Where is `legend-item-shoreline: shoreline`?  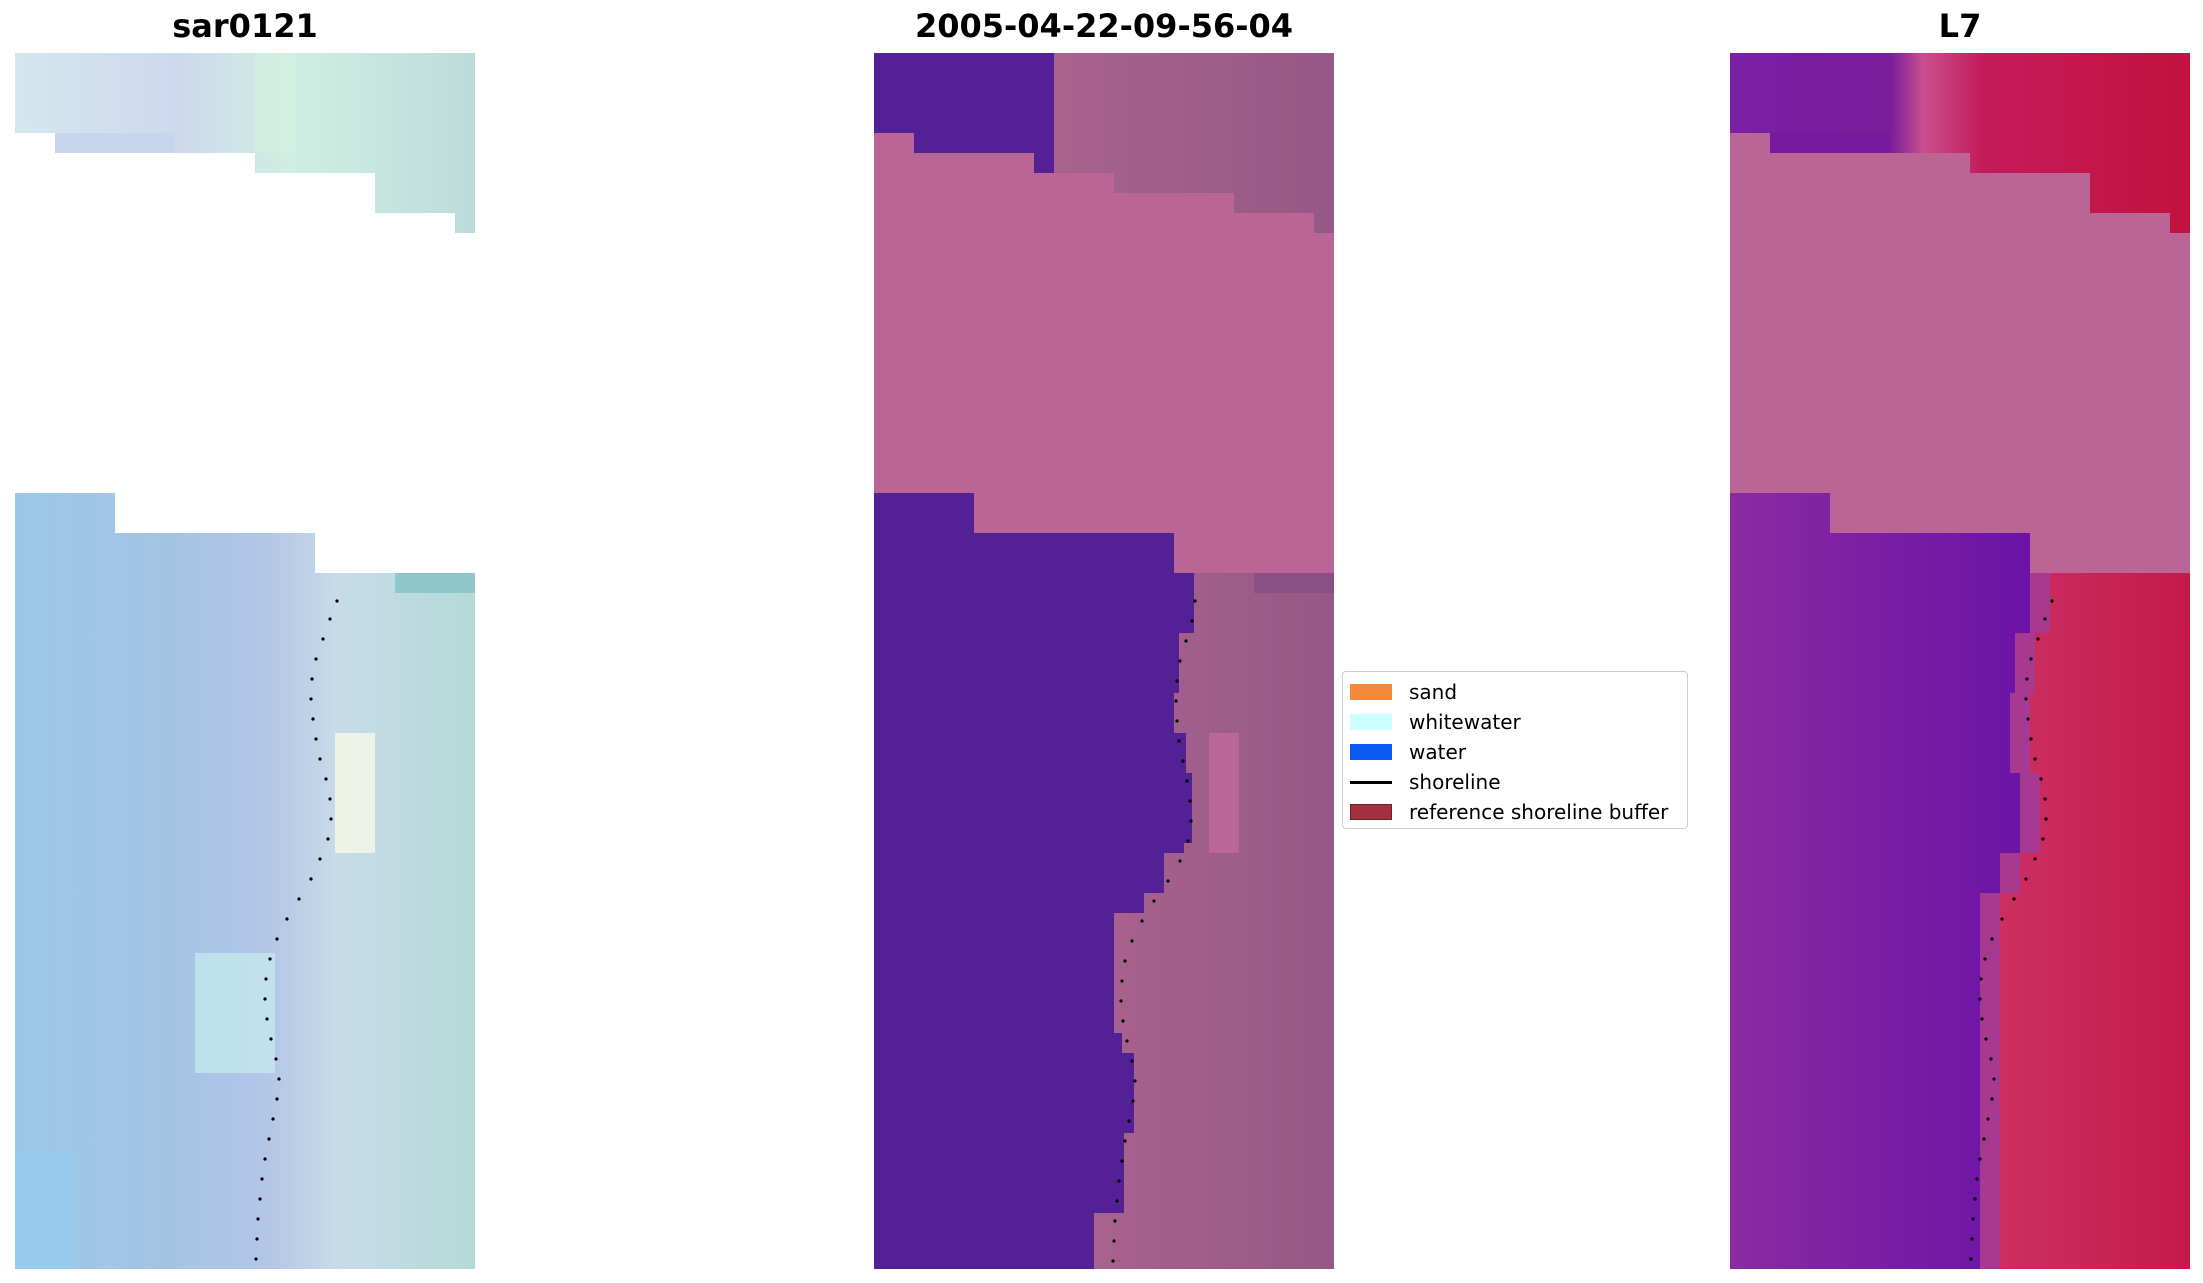 legend-item-shoreline: shoreline is located at coordinates (1515, 782).